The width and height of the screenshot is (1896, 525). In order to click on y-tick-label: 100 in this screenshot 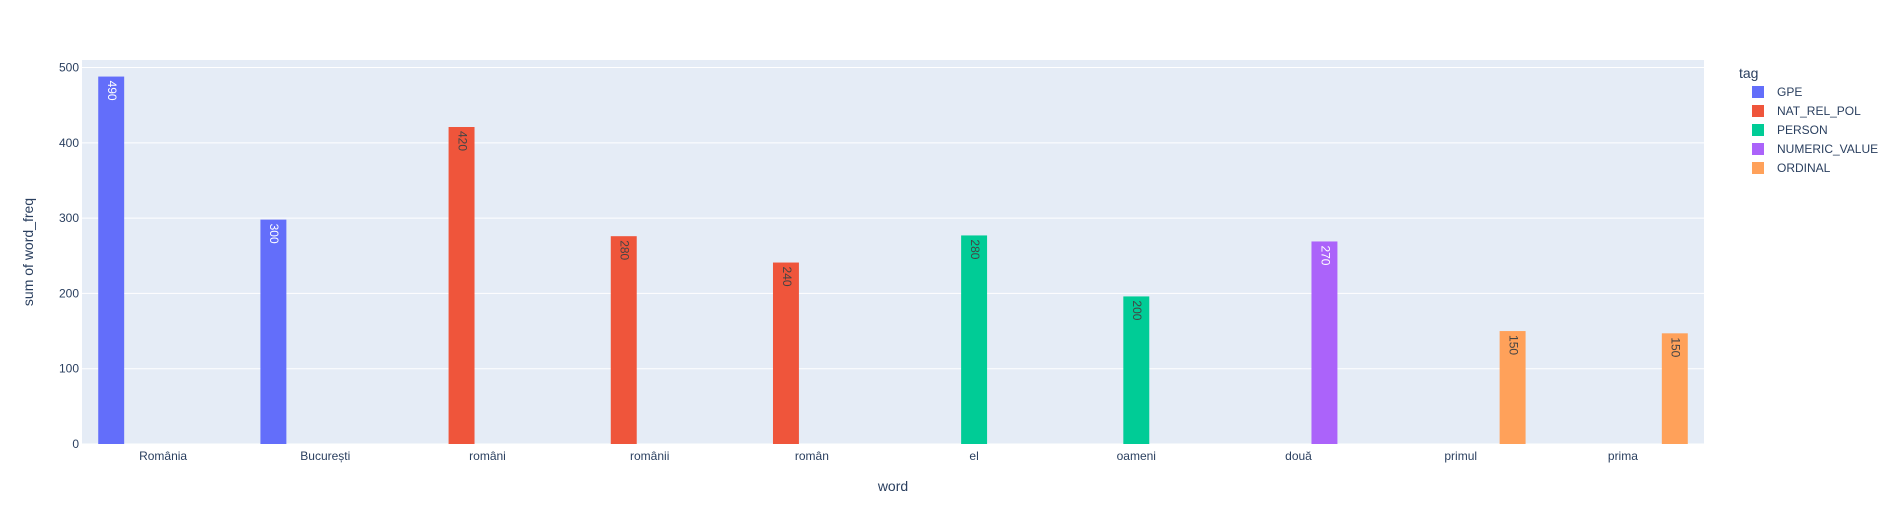, I will do `click(69, 369)`.